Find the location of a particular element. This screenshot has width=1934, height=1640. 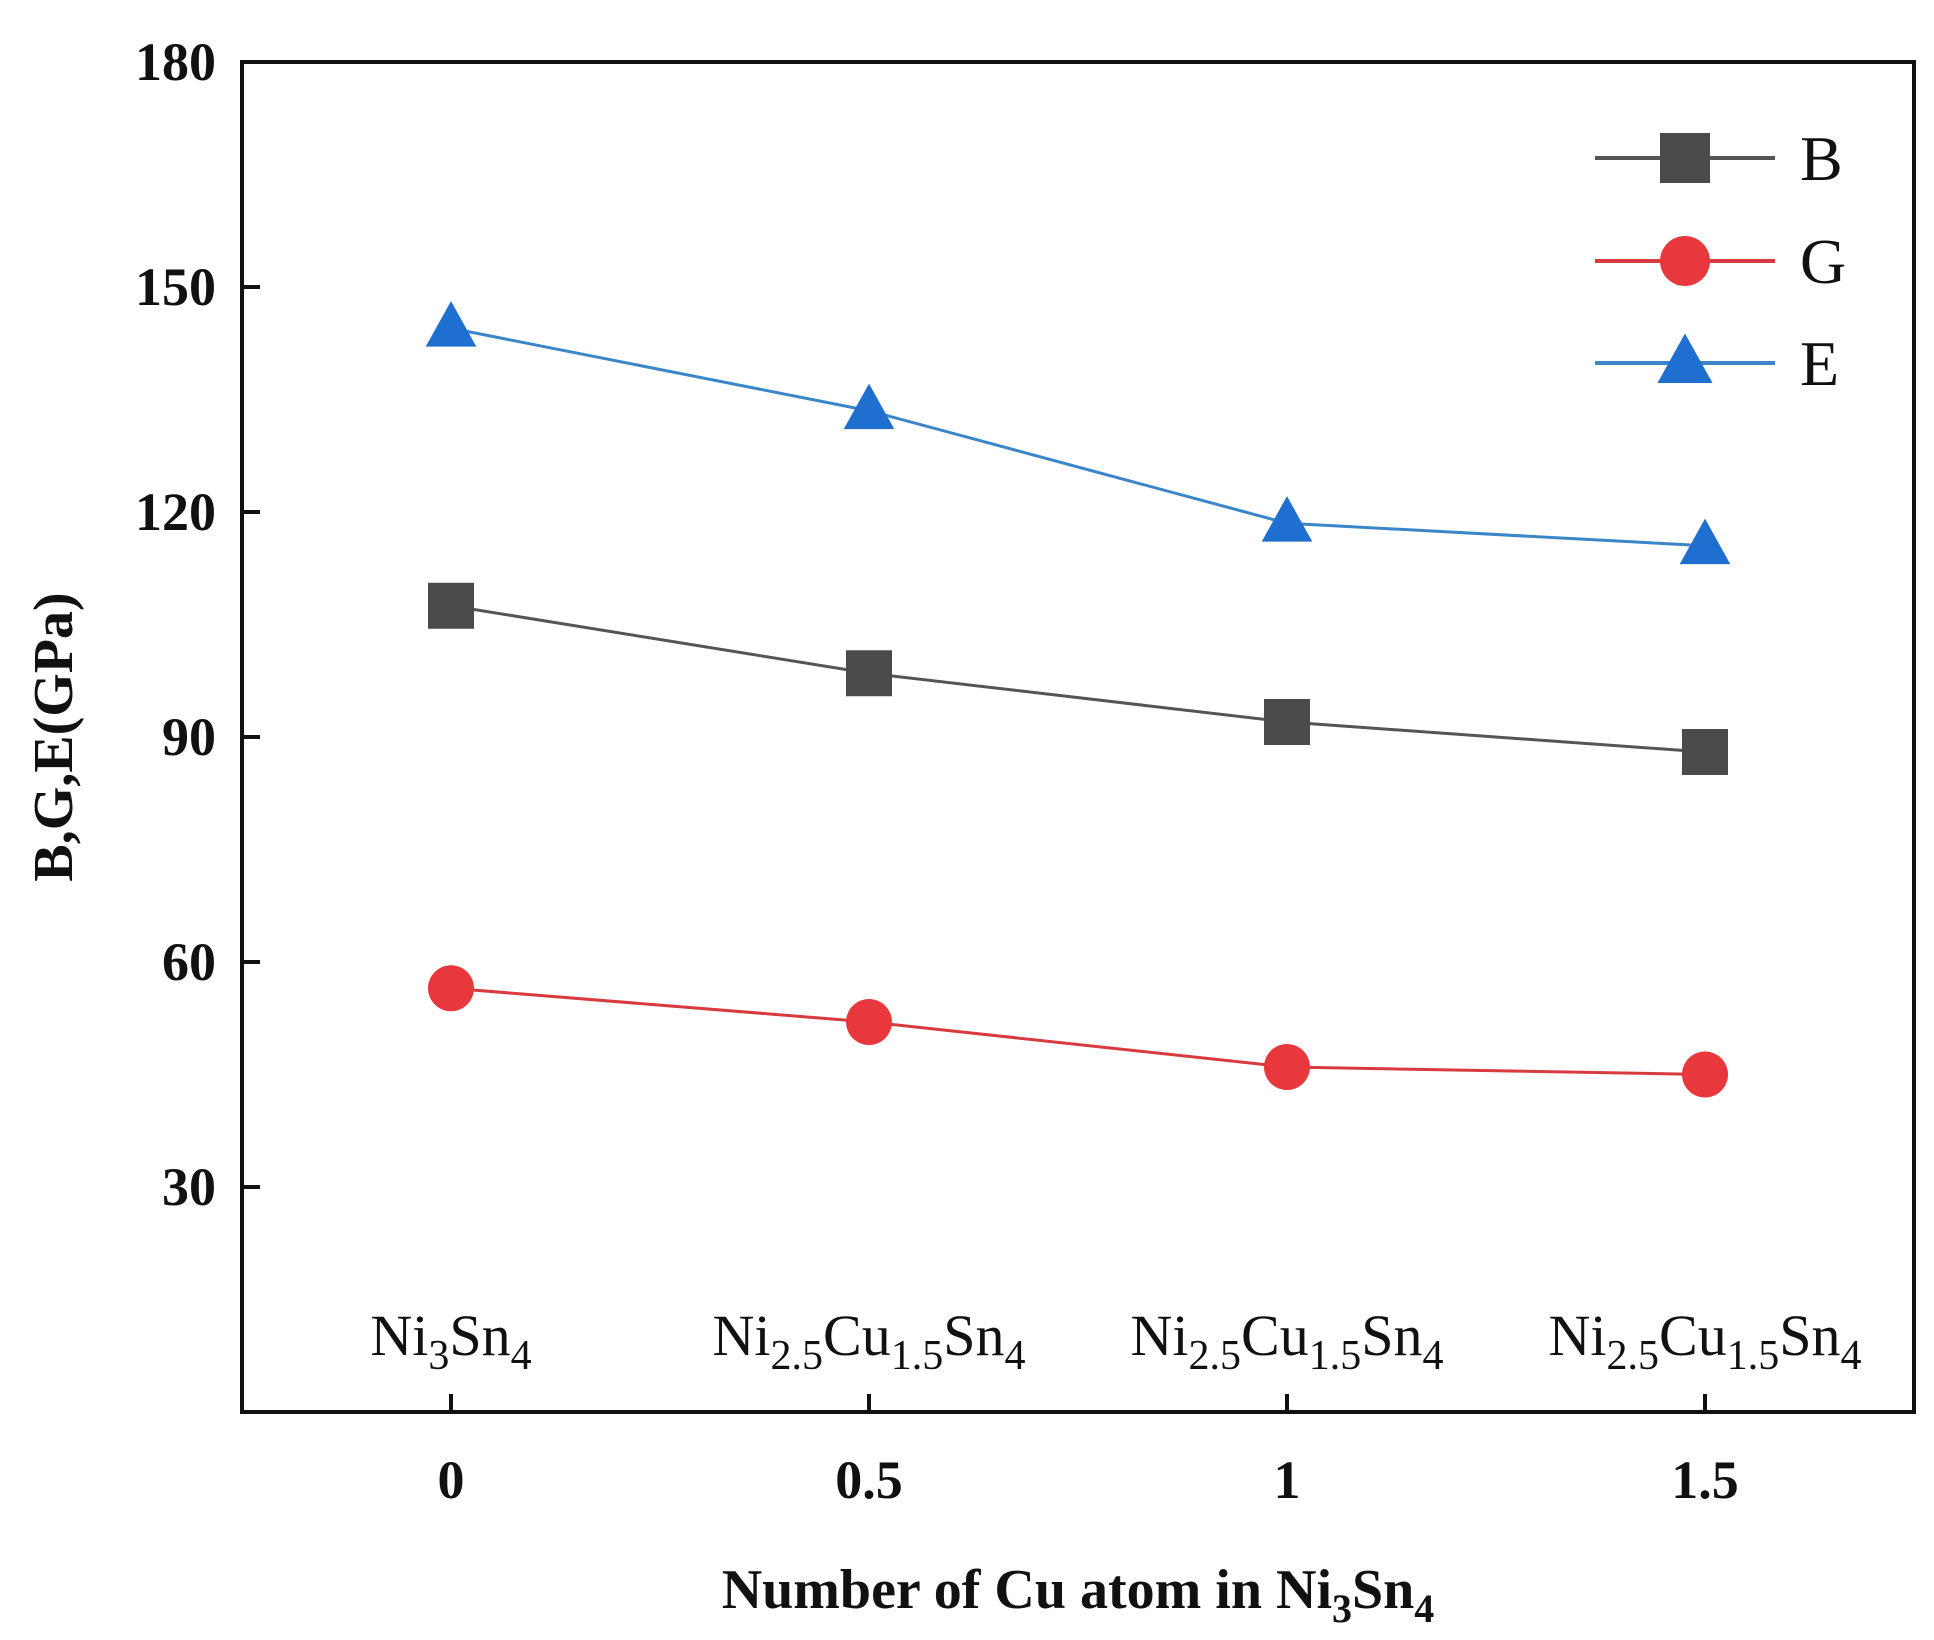

y-tick-label: 120 is located at coordinates (175, 512).